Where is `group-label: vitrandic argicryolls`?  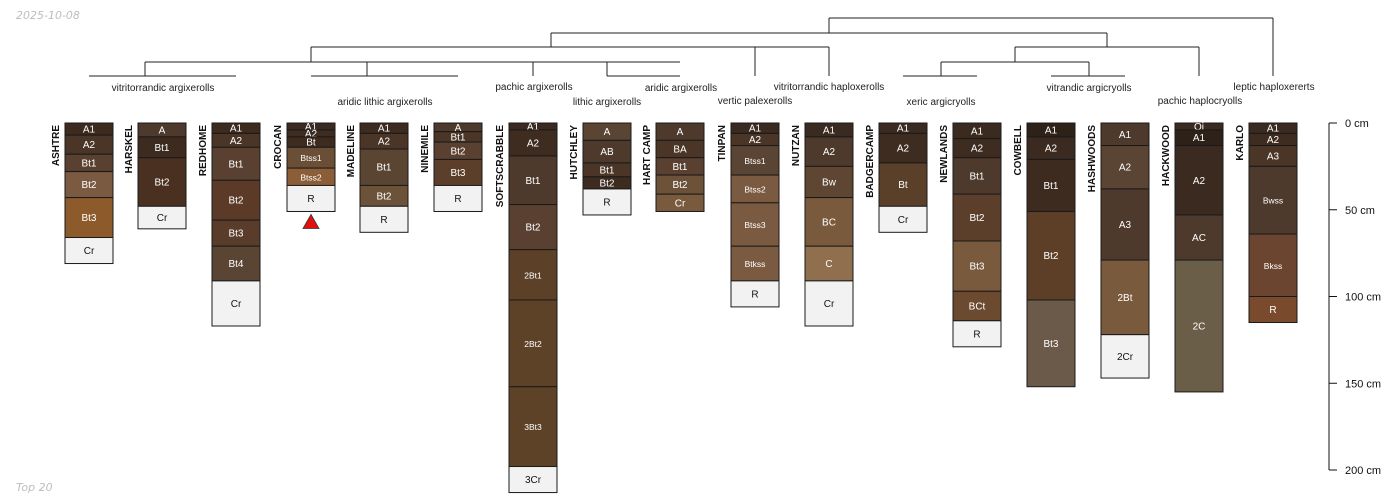 group-label: vitrandic argicryolls is located at coordinates (1088, 88).